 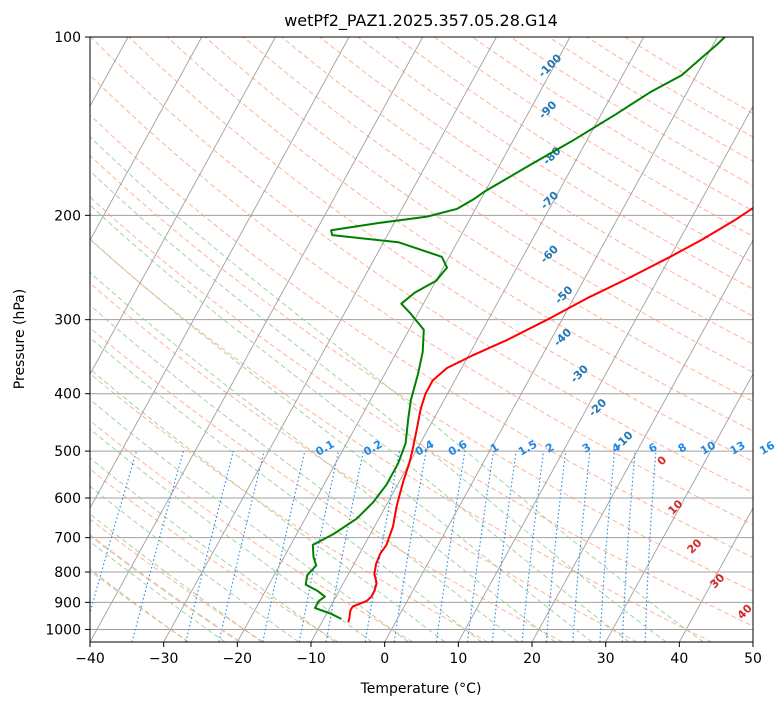 I want to click on mixing-ratio-label: 6, so click(x=652, y=447).